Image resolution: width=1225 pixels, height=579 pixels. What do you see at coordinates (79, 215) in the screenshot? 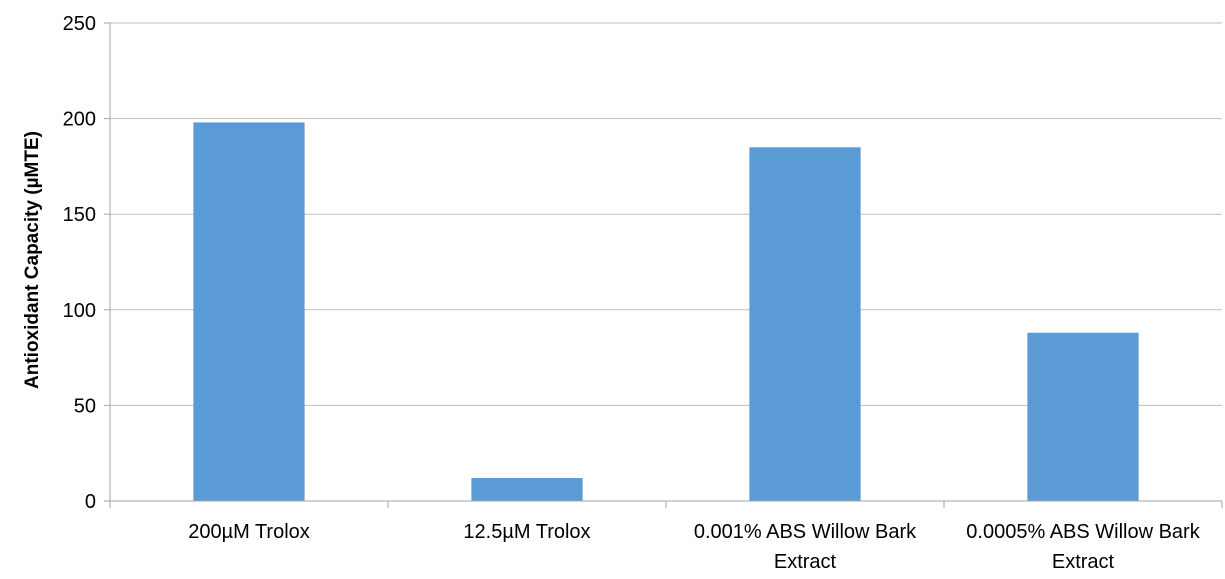
I see `y-tick-label: 150` at bounding box center [79, 215].